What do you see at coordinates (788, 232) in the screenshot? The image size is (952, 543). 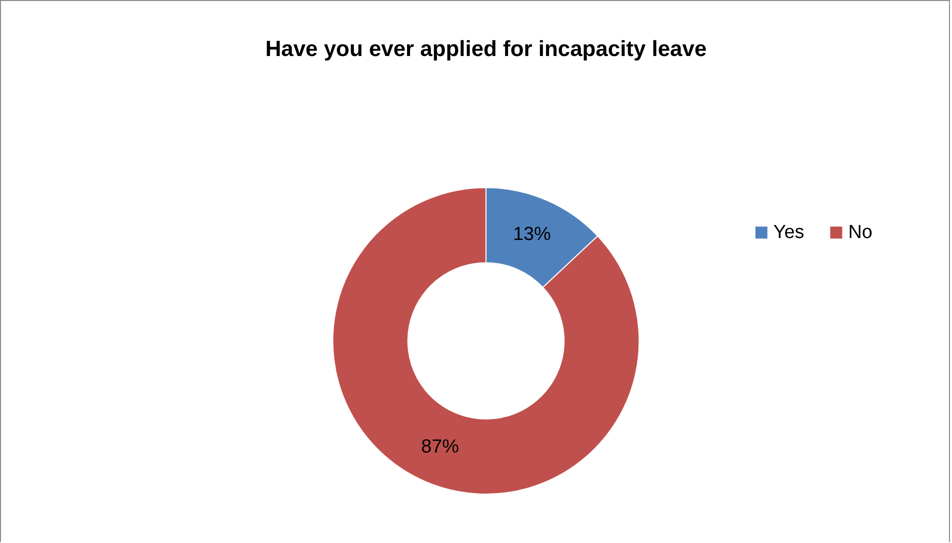 I see `legend-label: Yes` at bounding box center [788, 232].